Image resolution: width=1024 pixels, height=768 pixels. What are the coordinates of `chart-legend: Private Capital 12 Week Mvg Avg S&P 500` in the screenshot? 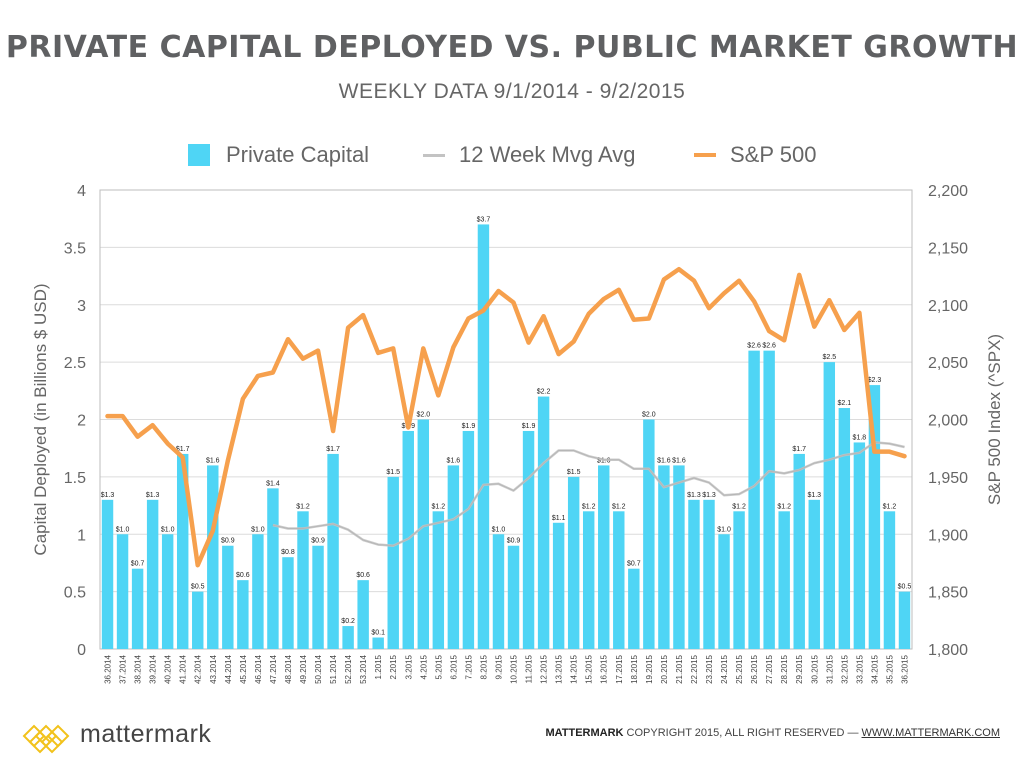 It's located at (512, 157).